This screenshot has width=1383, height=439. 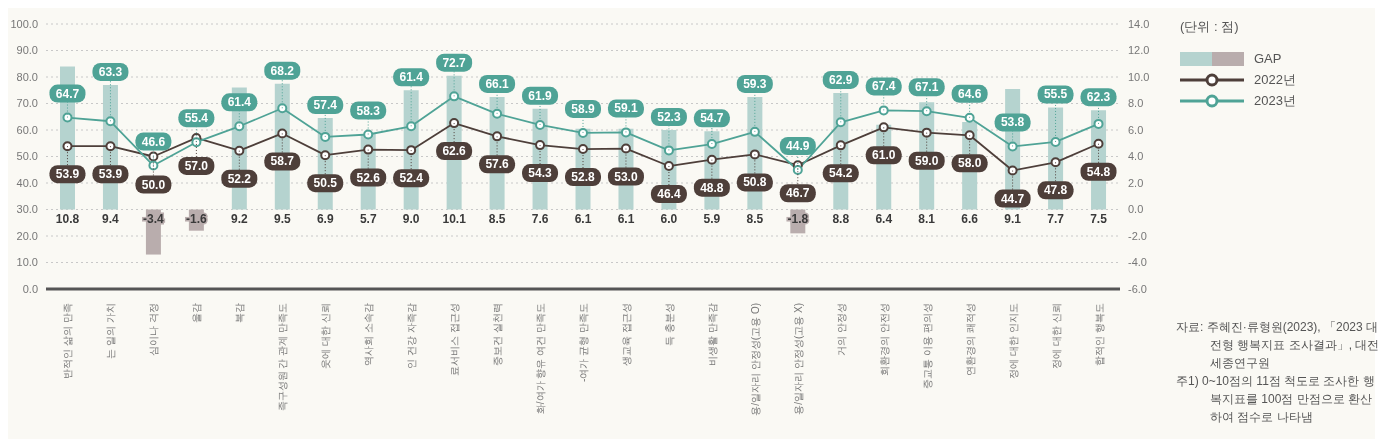 I want to click on data-label: 46.4, so click(x=669, y=194).